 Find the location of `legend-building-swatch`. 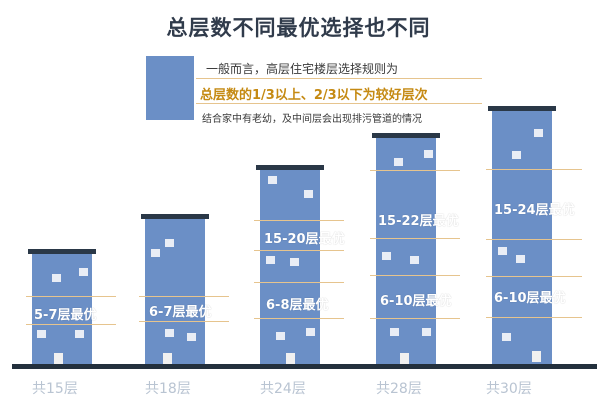

legend-building-swatch is located at coordinates (170, 88).